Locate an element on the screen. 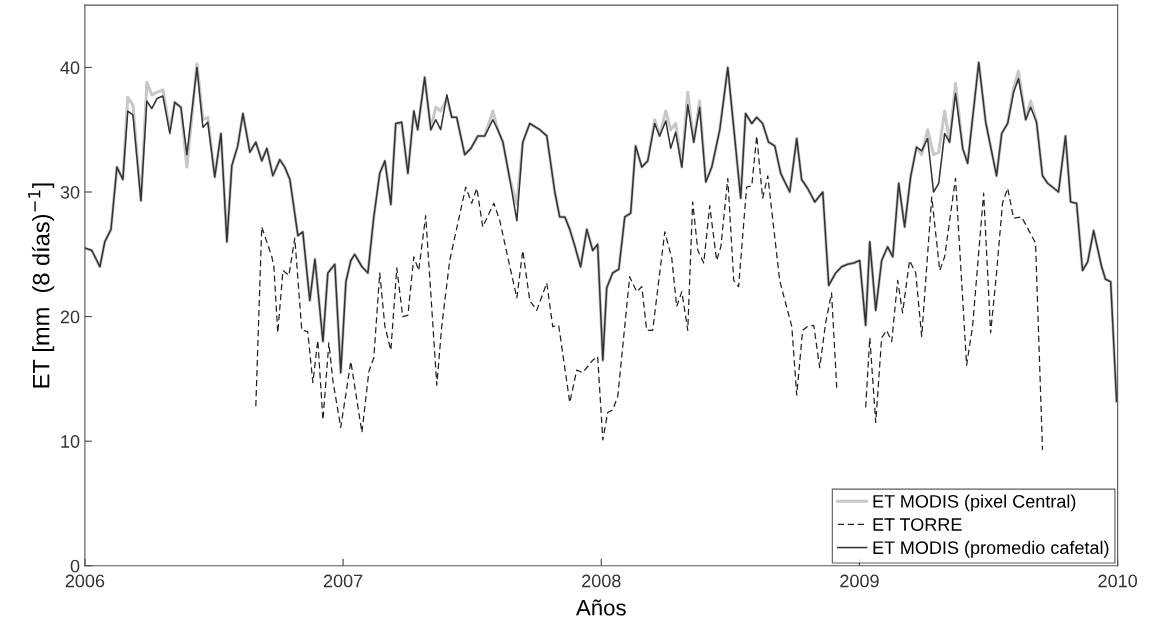 The height and width of the screenshot is (640, 1163). y-tick-label: 20 is located at coordinates (70, 317).